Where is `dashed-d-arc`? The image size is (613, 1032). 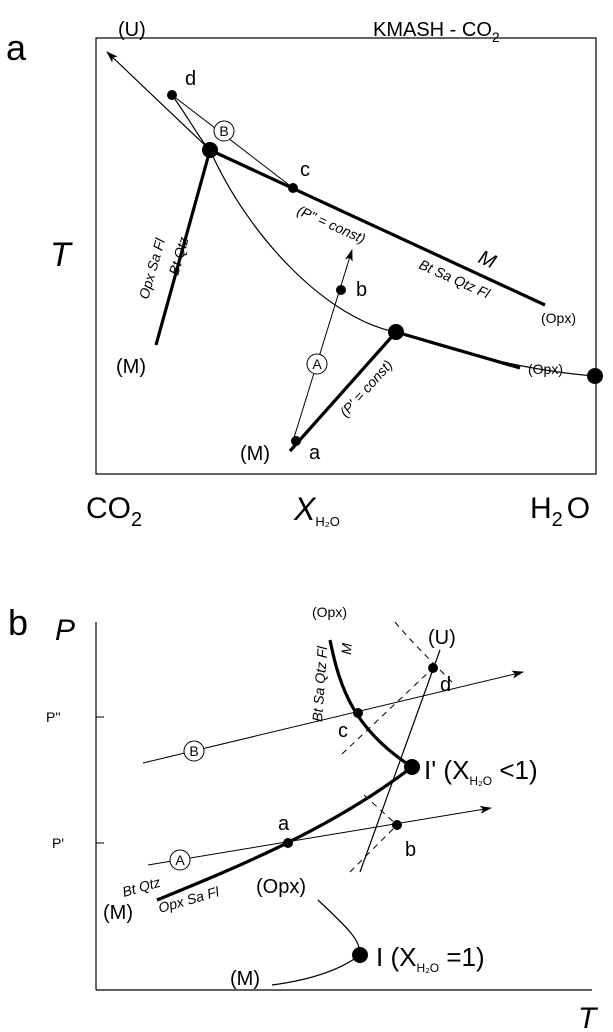 dashed-d-arc is located at coordinates (425, 653).